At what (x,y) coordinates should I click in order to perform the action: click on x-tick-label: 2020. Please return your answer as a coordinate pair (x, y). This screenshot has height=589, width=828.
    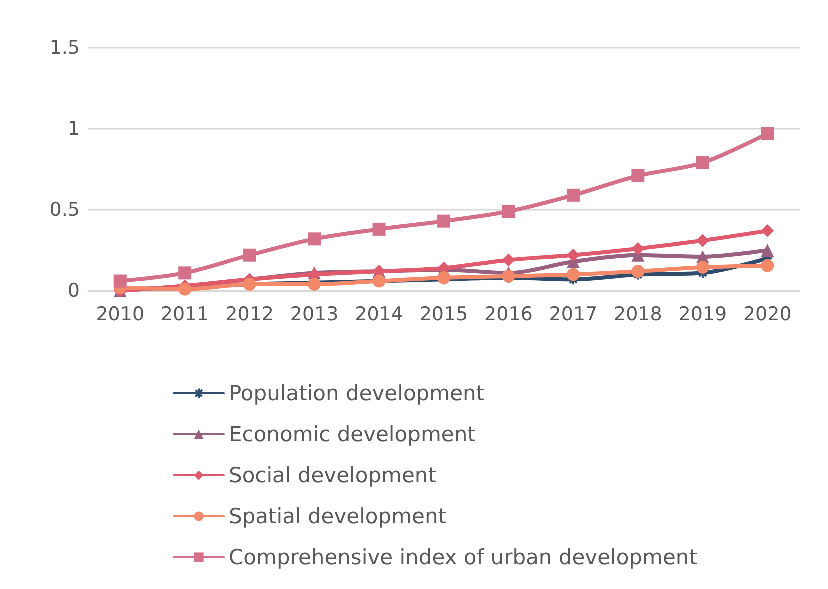
    Looking at the image, I should click on (767, 315).